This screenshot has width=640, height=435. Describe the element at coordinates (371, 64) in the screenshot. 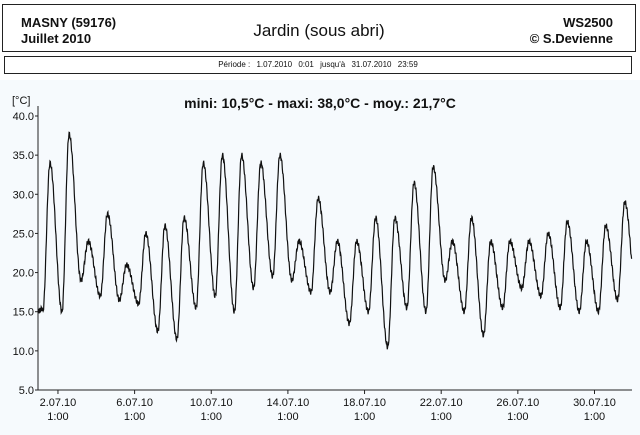

I see `period-end-date: 31.07.2010` at that location.